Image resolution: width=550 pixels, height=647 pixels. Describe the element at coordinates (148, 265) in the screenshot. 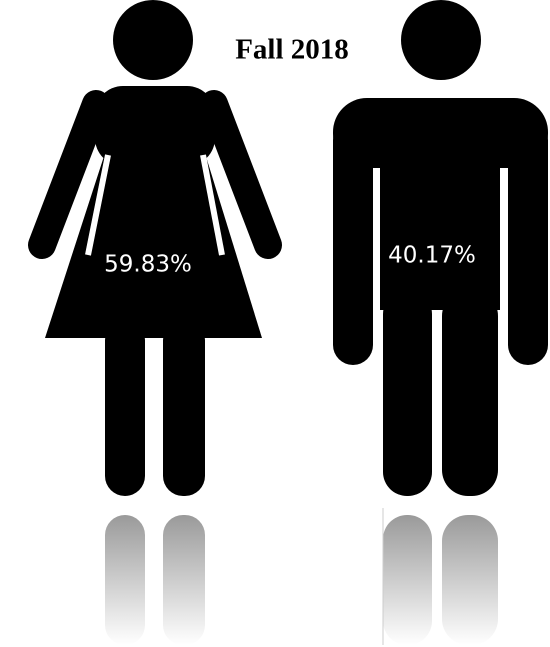

I see `value-label: 59.83%` at that location.